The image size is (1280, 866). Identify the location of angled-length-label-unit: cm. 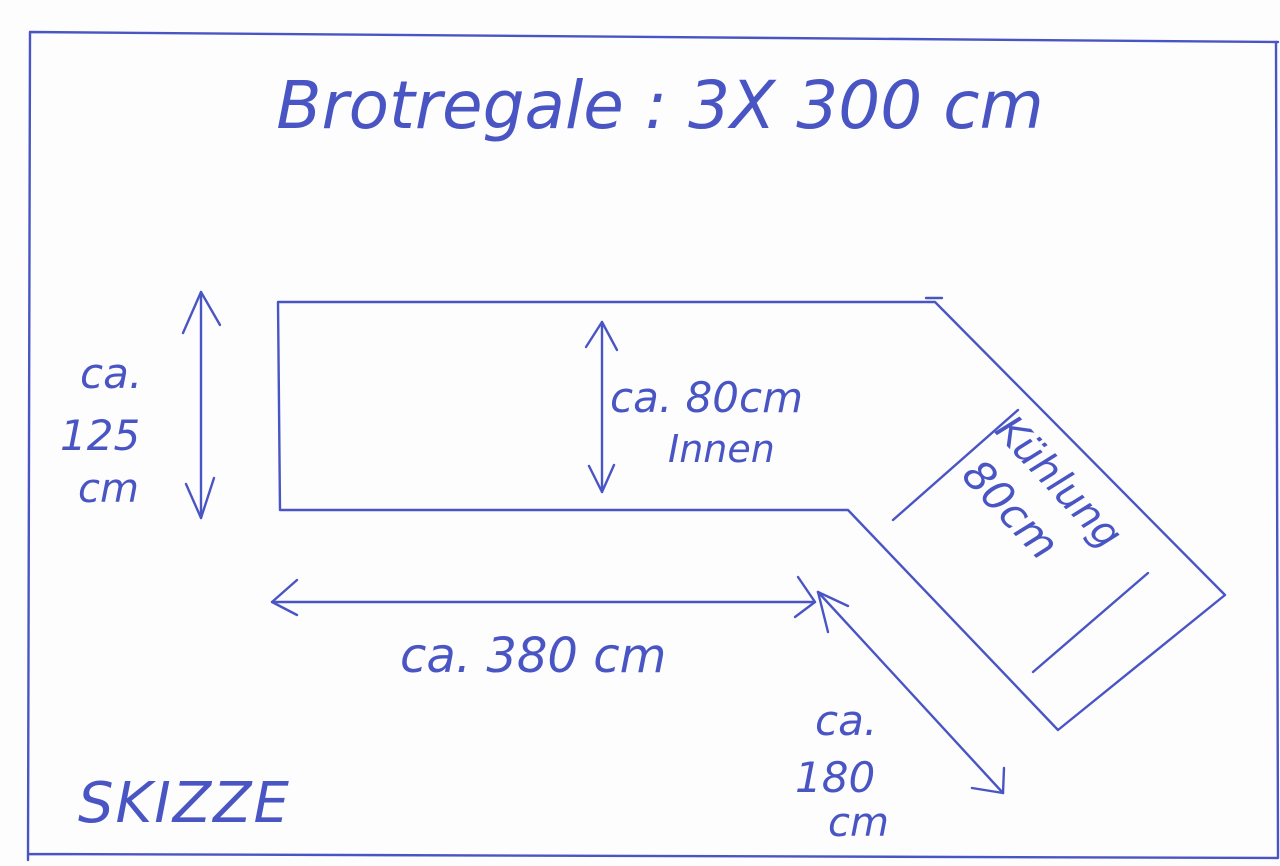
(858, 823).